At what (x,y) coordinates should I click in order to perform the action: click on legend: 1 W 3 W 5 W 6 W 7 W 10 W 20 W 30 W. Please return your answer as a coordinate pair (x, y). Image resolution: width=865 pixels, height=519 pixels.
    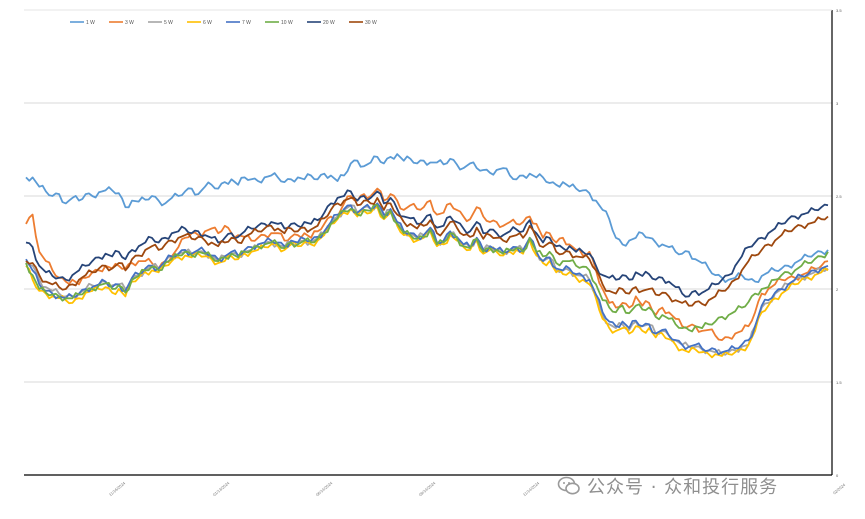
    Looking at the image, I should click on (223, 23).